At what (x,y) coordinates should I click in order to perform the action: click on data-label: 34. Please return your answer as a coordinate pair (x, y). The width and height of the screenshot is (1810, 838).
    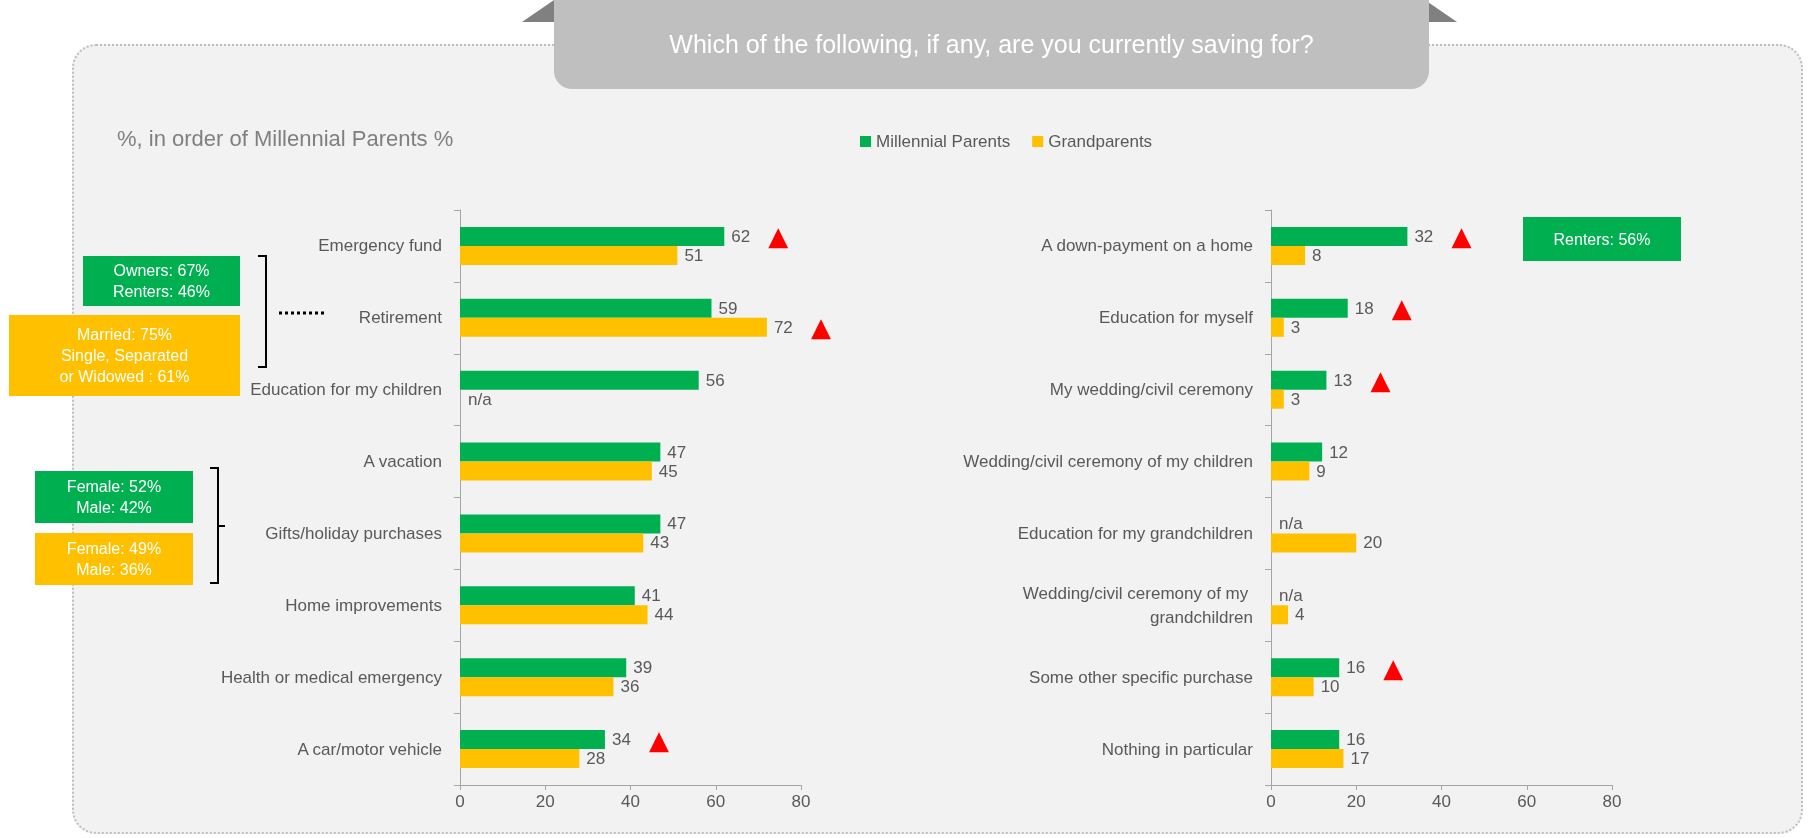
    Looking at the image, I should click on (621, 740).